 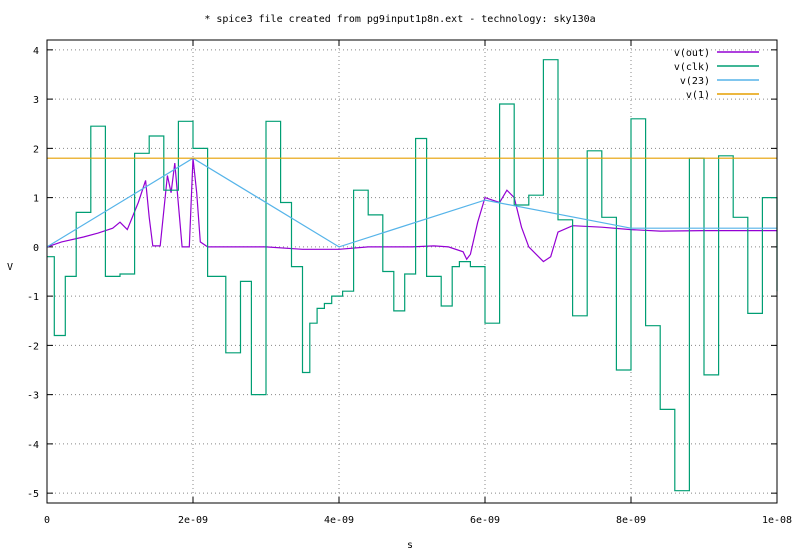 What do you see at coordinates (698, 95) in the screenshot?
I see `legend-label: v(1)` at bounding box center [698, 95].